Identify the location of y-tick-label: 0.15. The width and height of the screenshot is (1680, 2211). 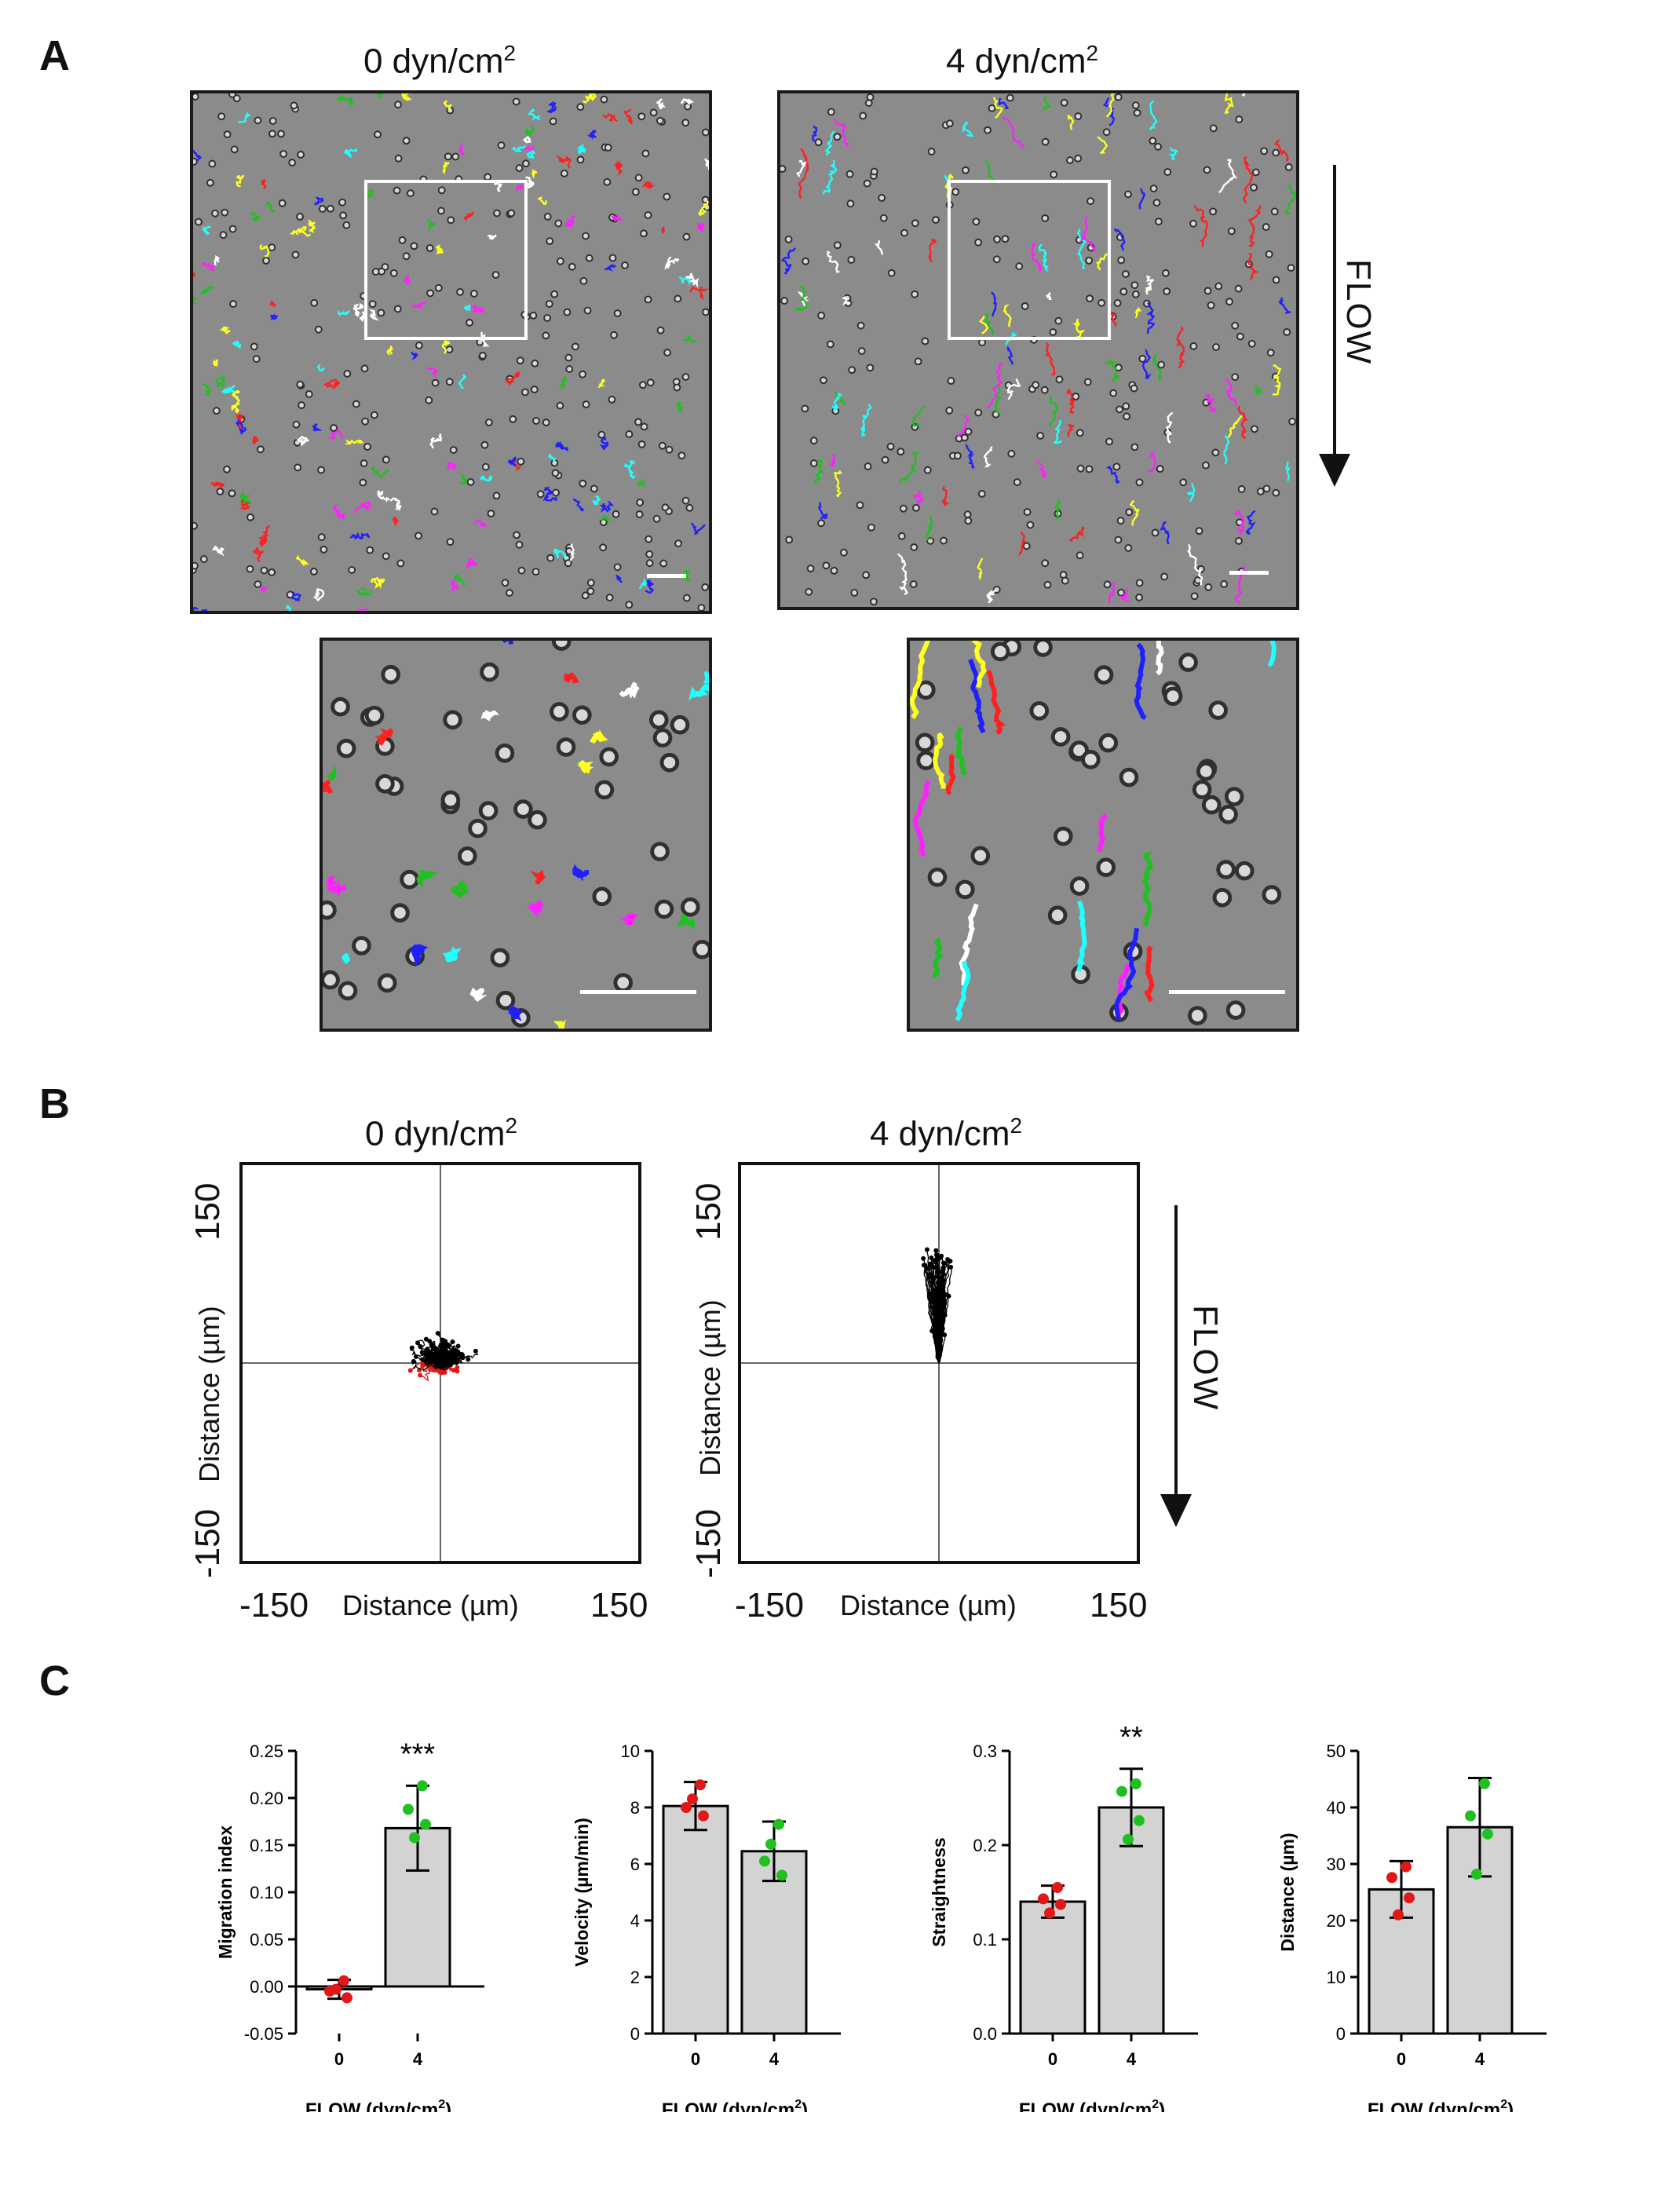
(266, 1845).